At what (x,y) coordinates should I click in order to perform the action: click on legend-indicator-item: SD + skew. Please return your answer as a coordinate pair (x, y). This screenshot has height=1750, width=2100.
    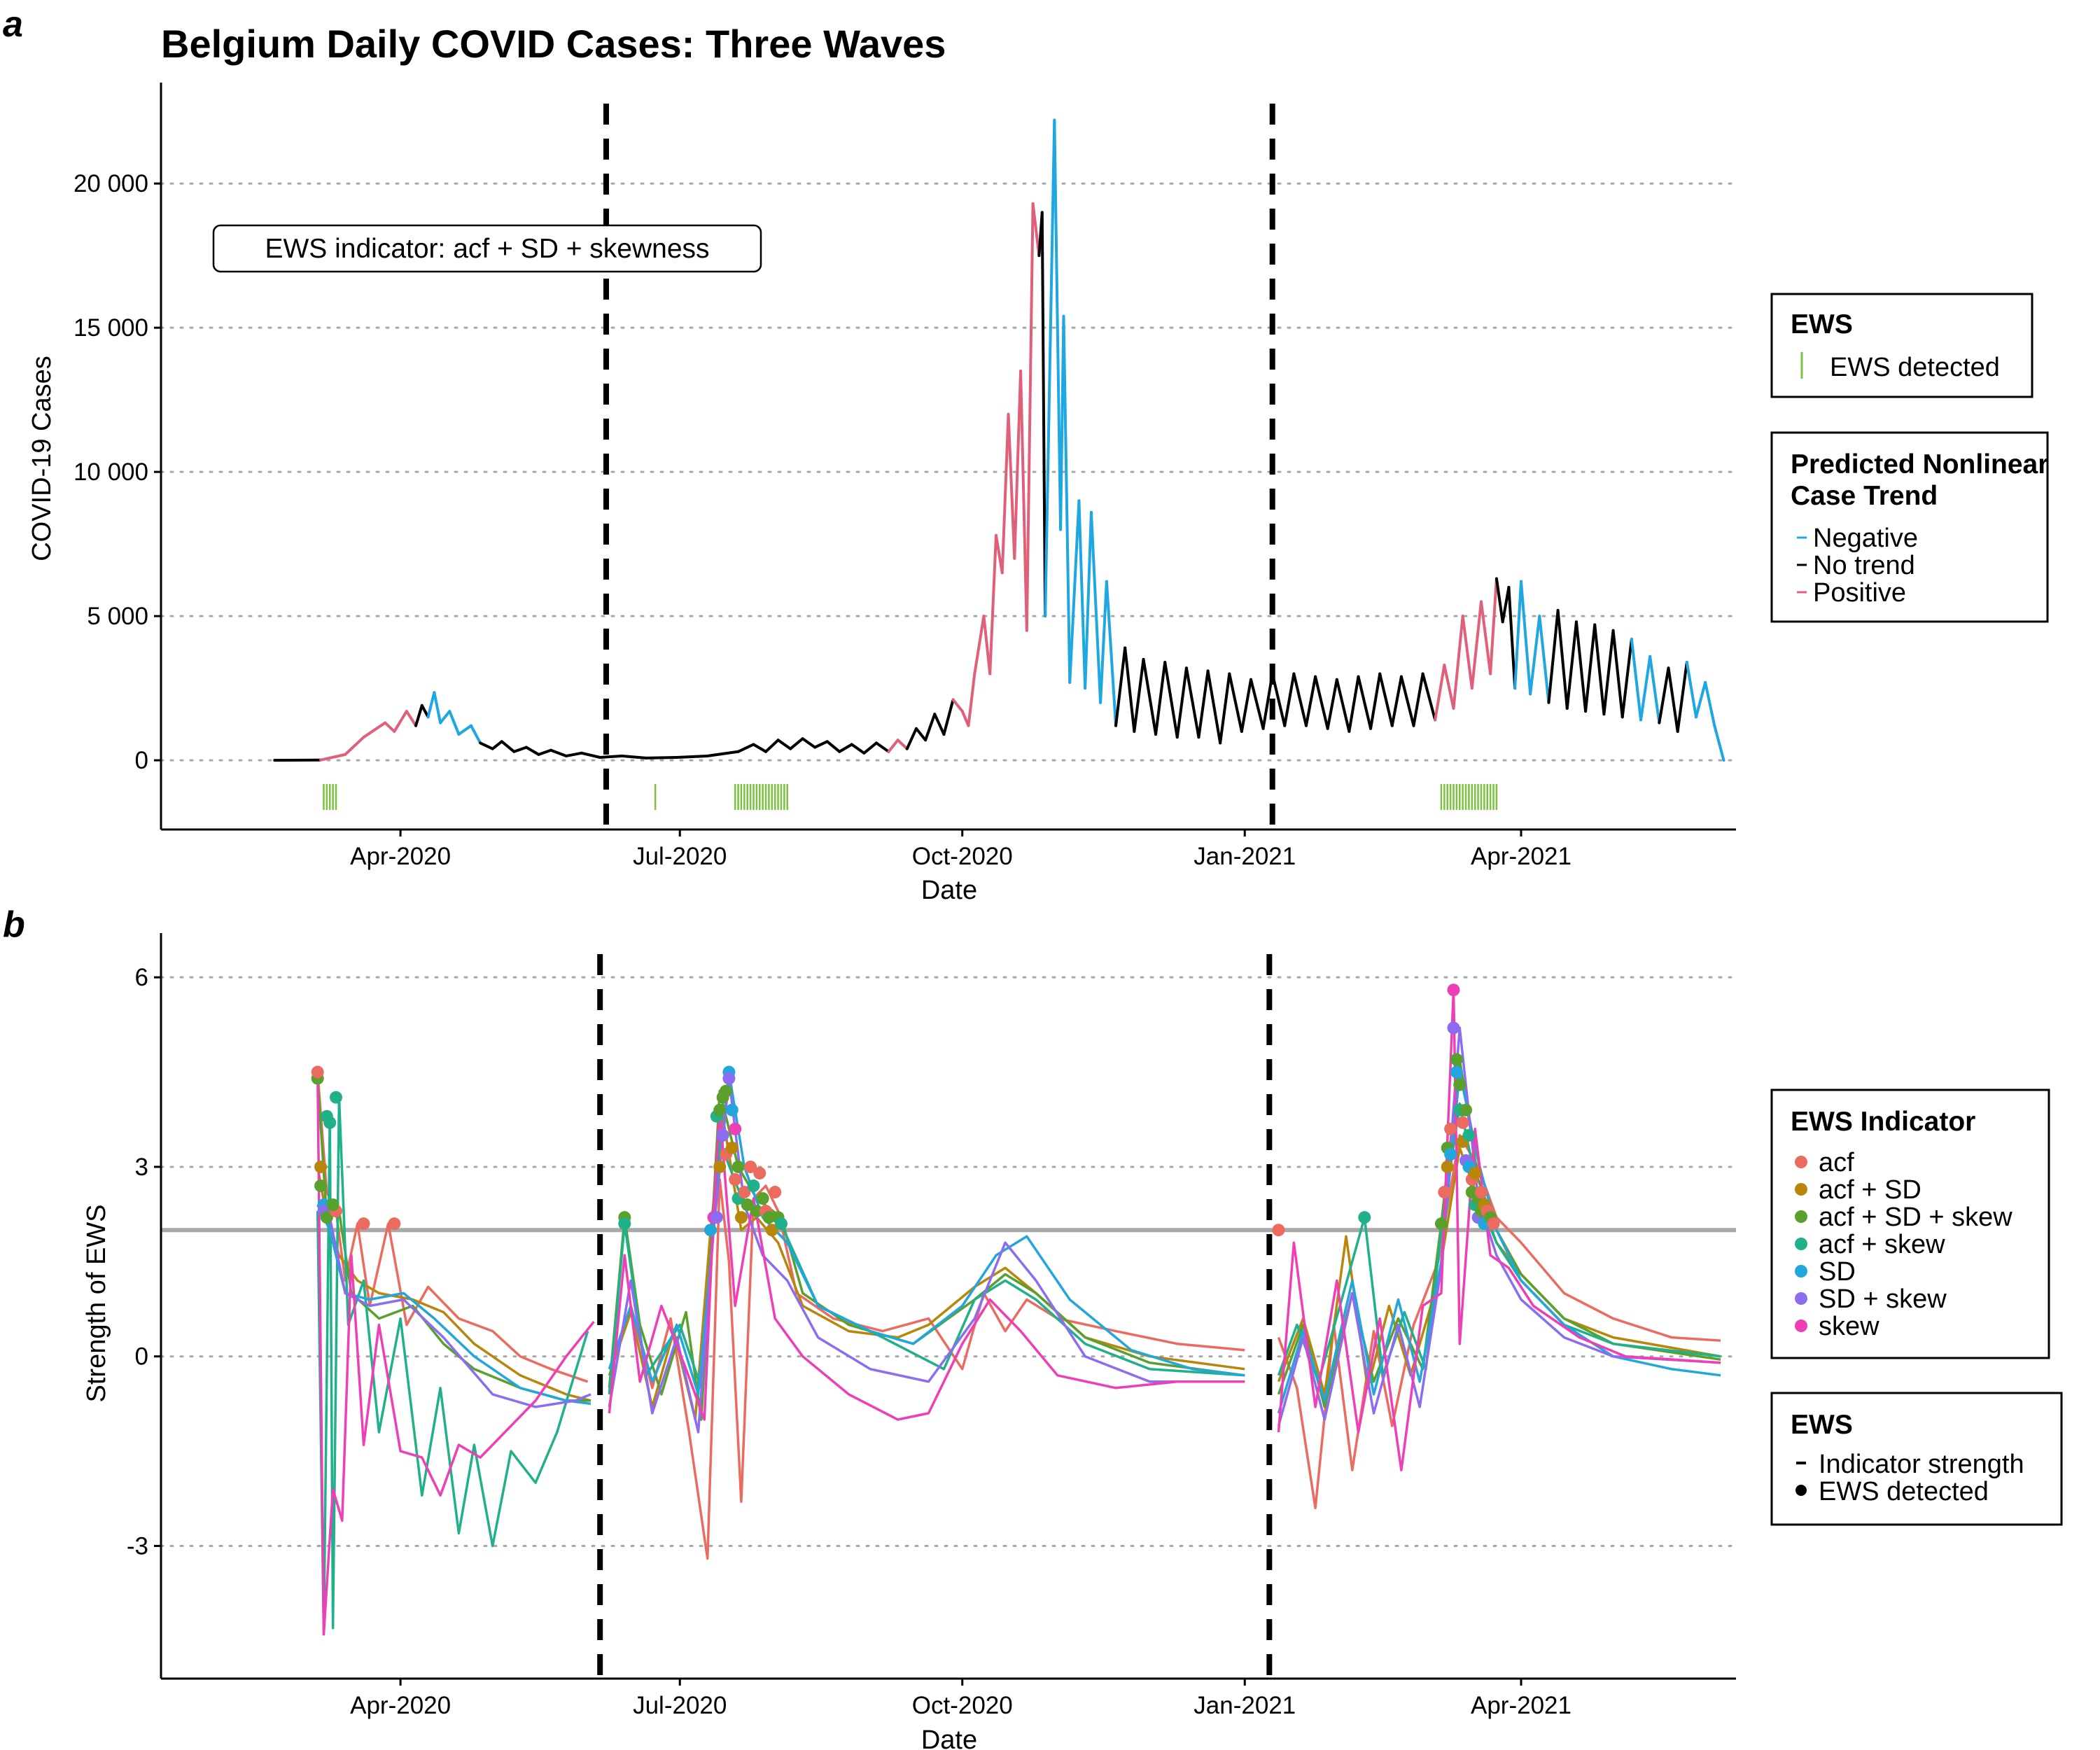
    Looking at the image, I should click on (1883, 1299).